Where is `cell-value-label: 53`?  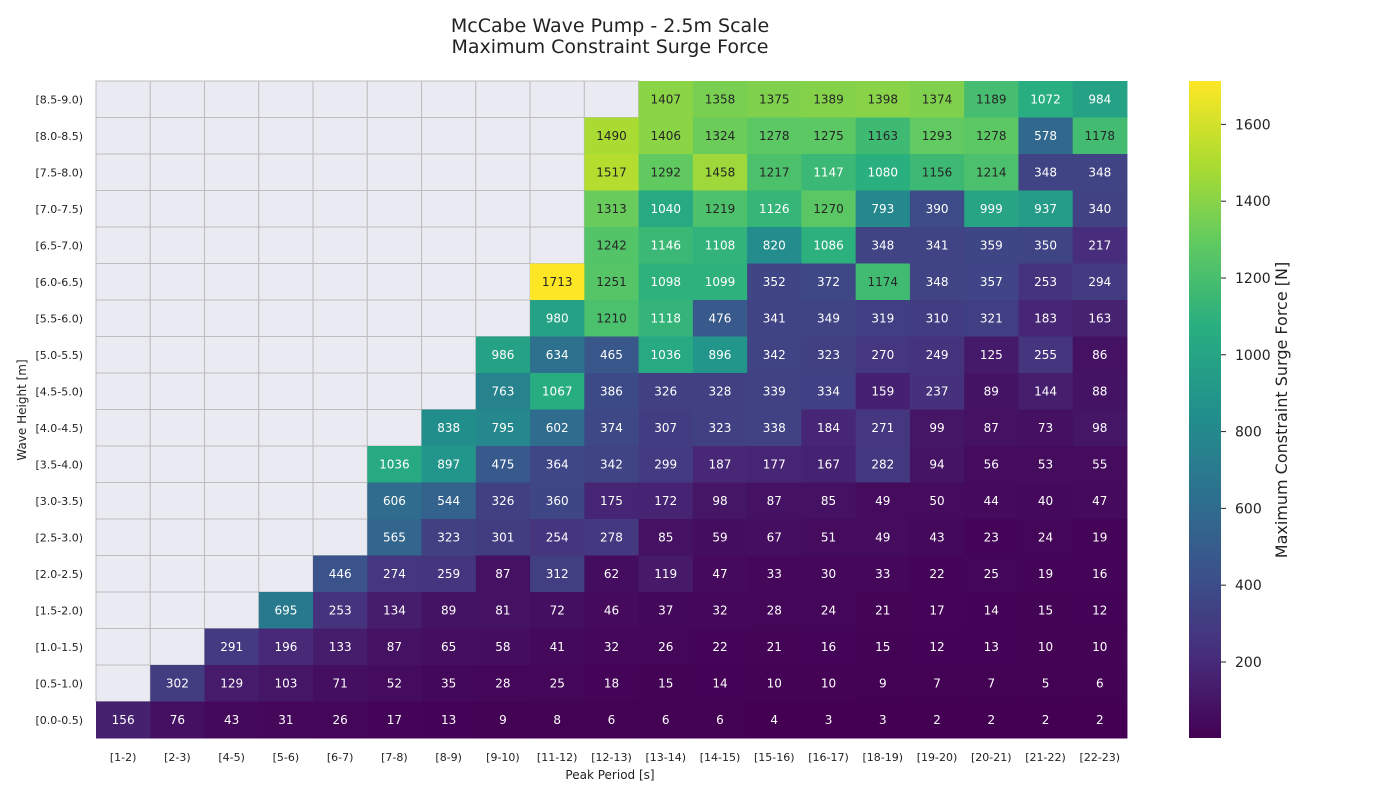
cell-value-label: 53 is located at coordinates (1045, 464).